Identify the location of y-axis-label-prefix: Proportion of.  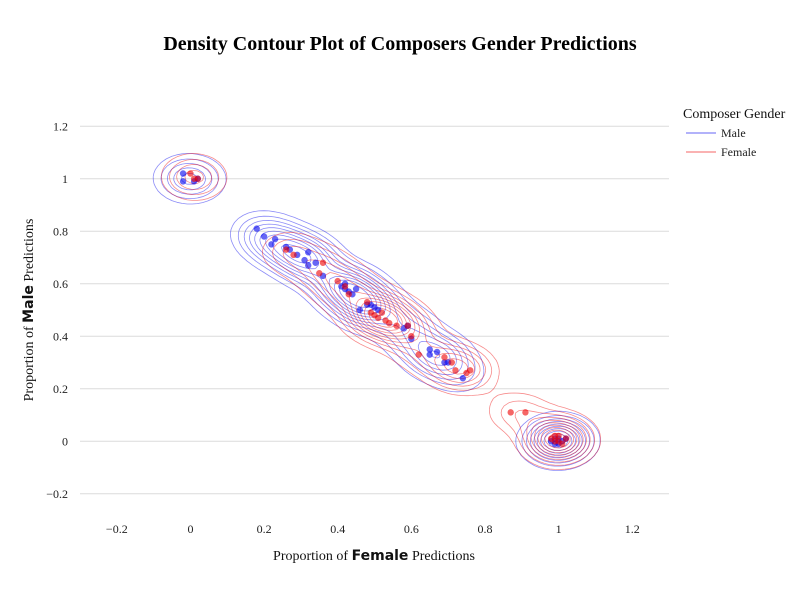
(29, 362).